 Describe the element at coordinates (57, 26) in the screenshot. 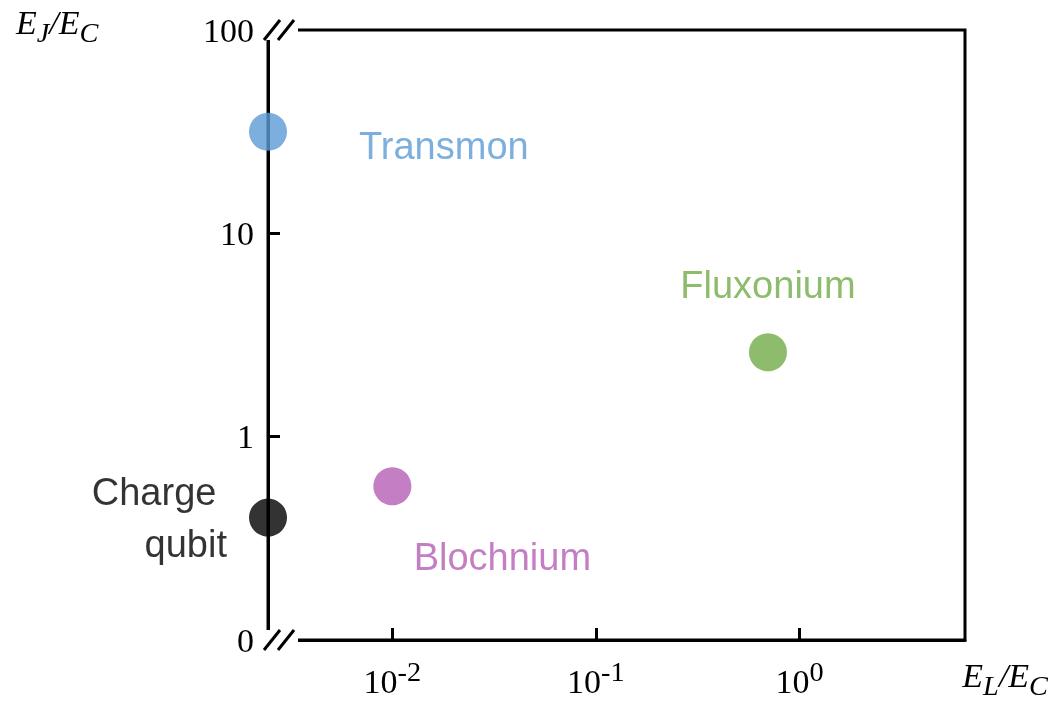

I see `y-axis-title: E$_{J}$/E$_{C}$` at that location.